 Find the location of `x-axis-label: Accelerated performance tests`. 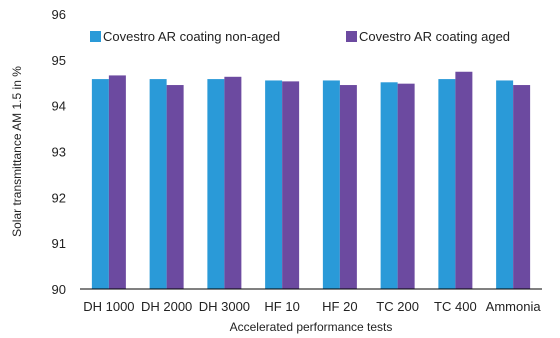

x-axis-label: Accelerated performance tests is located at coordinates (311, 327).